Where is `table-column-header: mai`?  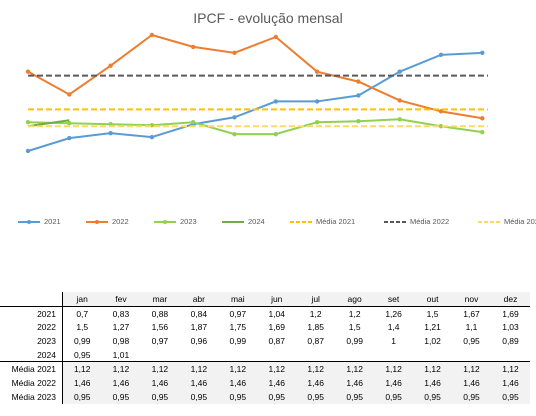 table-column-header: mai is located at coordinates (238, 299).